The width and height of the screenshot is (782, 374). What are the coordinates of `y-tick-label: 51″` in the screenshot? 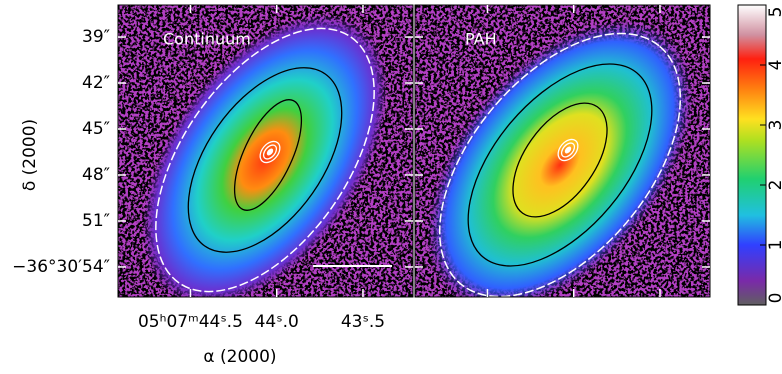 It's located at (96, 221).